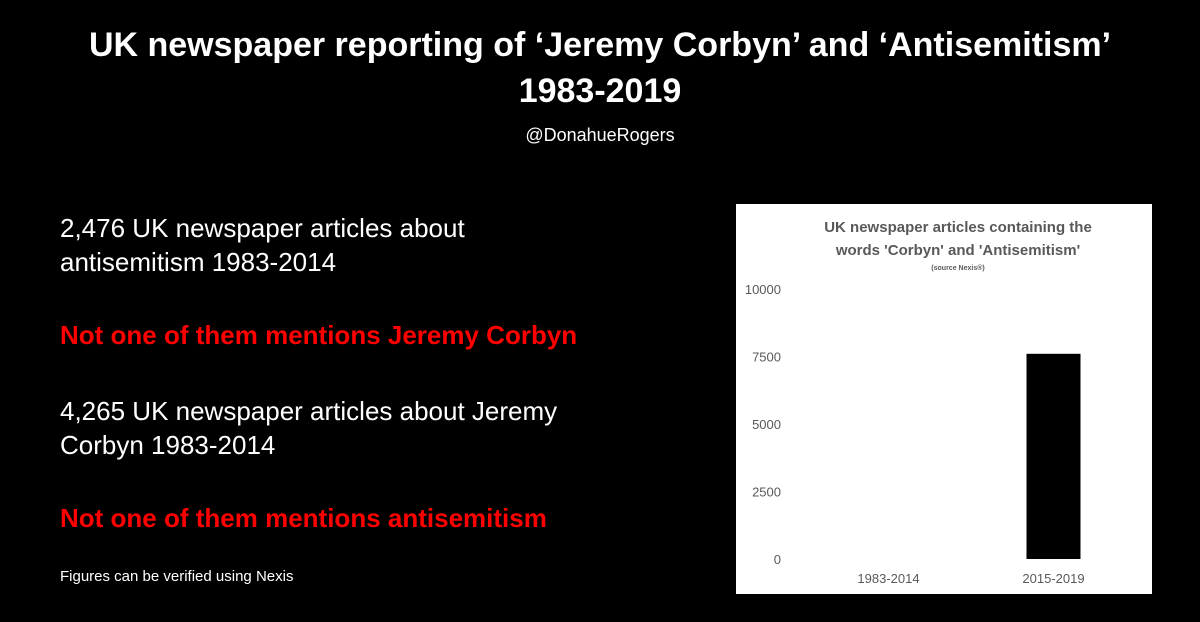  I want to click on chart-title-line1: UK newspaper articles containing the, so click(958, 227).